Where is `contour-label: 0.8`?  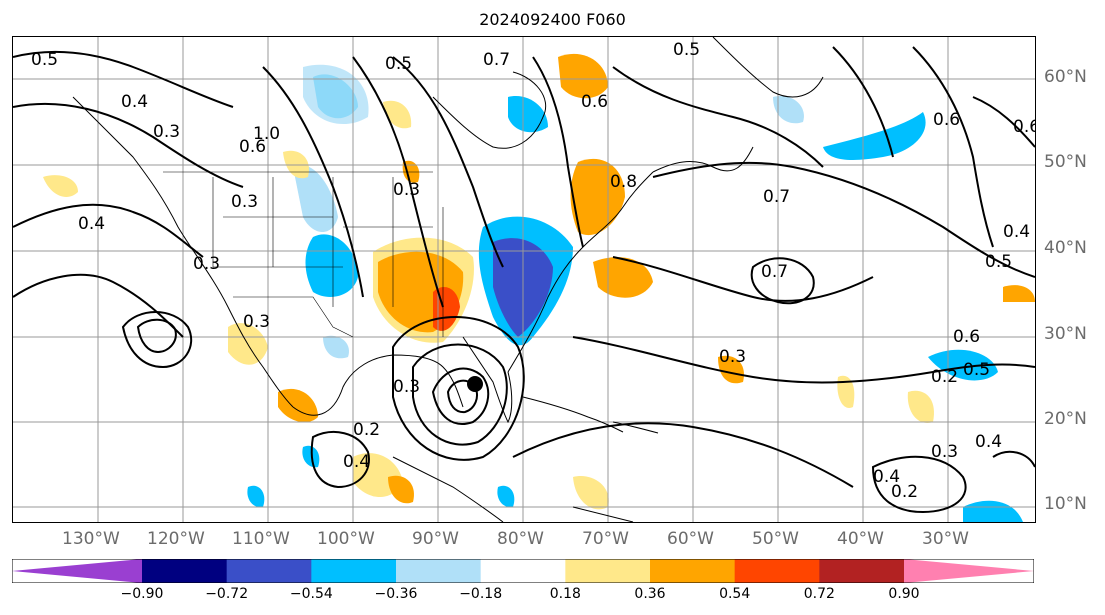 contour-label: 0.8 is located at coordinates (623, 182).